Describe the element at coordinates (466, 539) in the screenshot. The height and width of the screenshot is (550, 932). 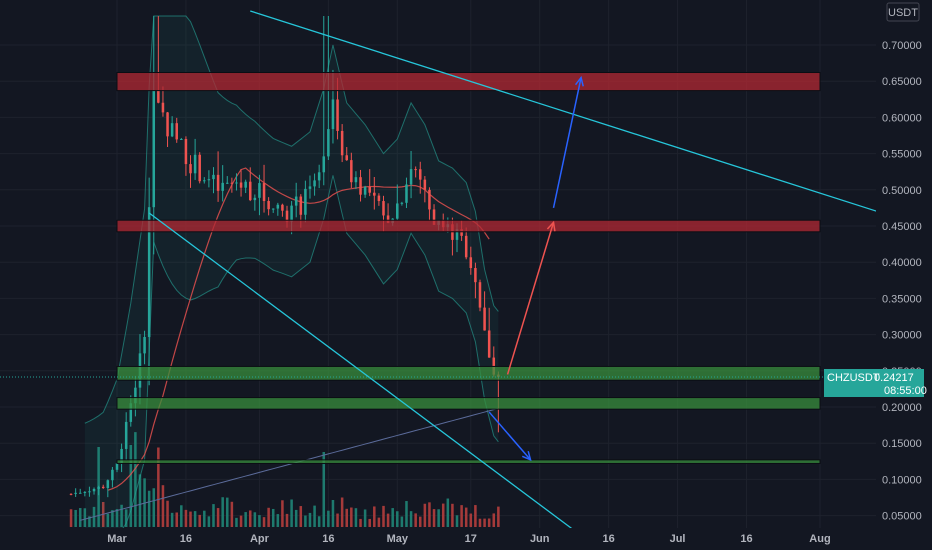
I see `time-axis: Mar 16 Apr 16 May 17 Jun 16 Jul 16 Aug` at that location.